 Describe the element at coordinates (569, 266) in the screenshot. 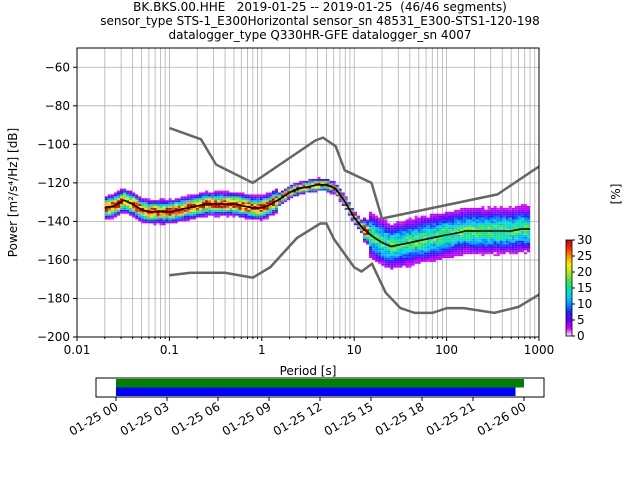

I see `colorbar-segment` at that location.